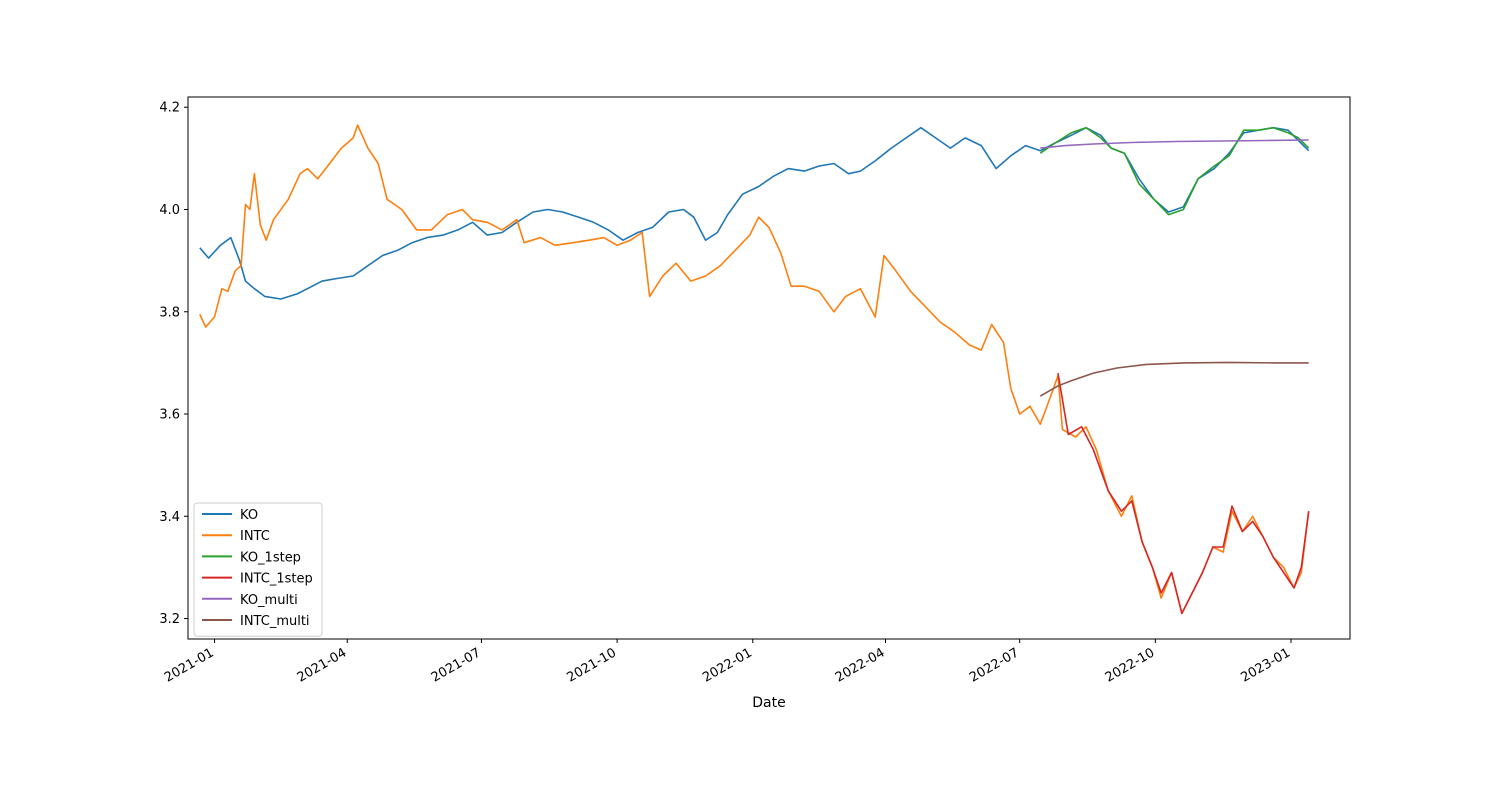  I want to click on series-line-intc-multi, so click(1174, 379).